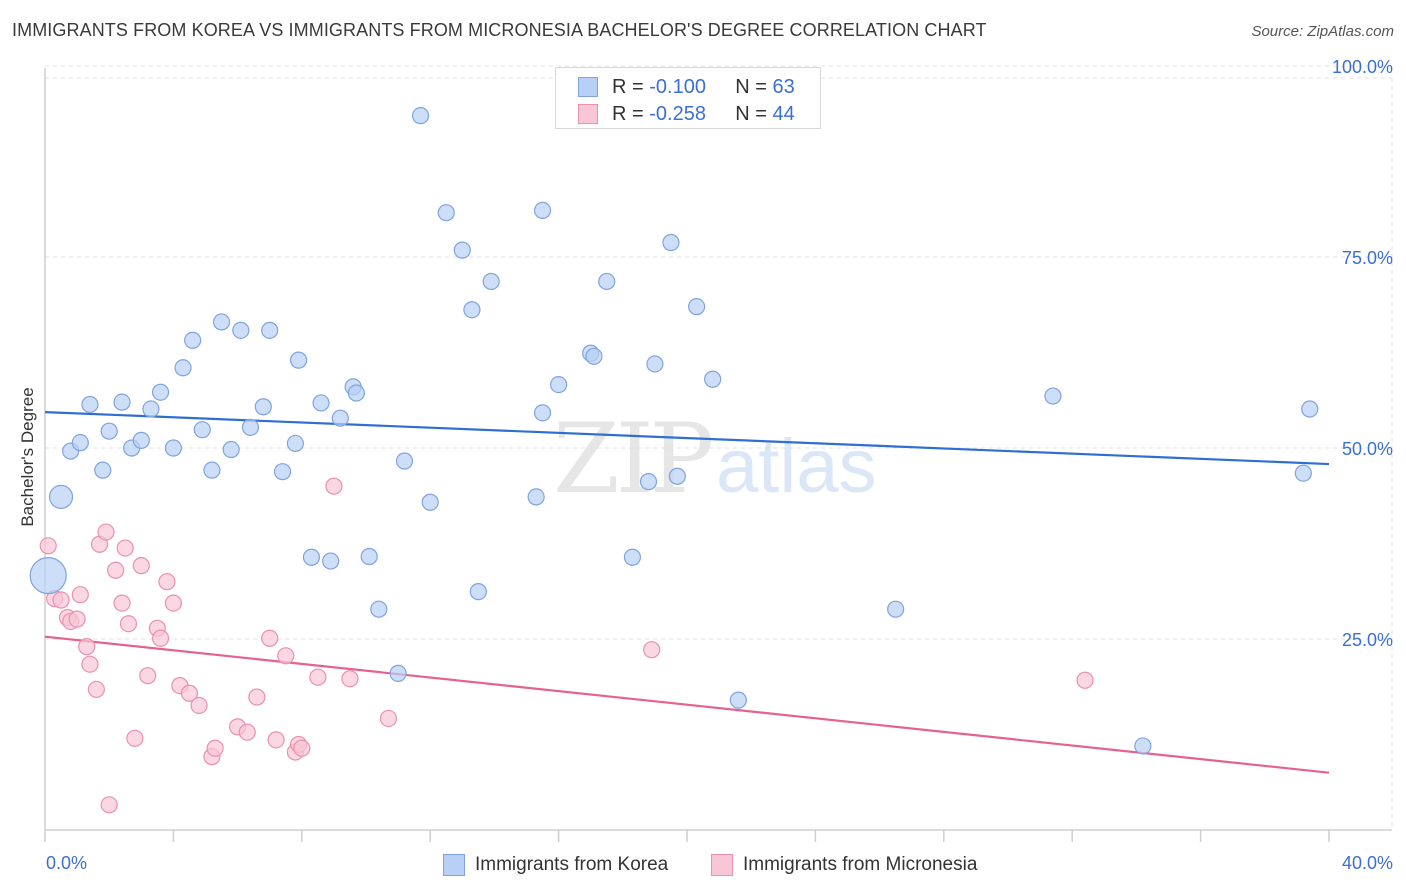  Describe the element at coordinates (1367, 258) in the screenshot. I see `y-tick-label: 75.0%` at that location.